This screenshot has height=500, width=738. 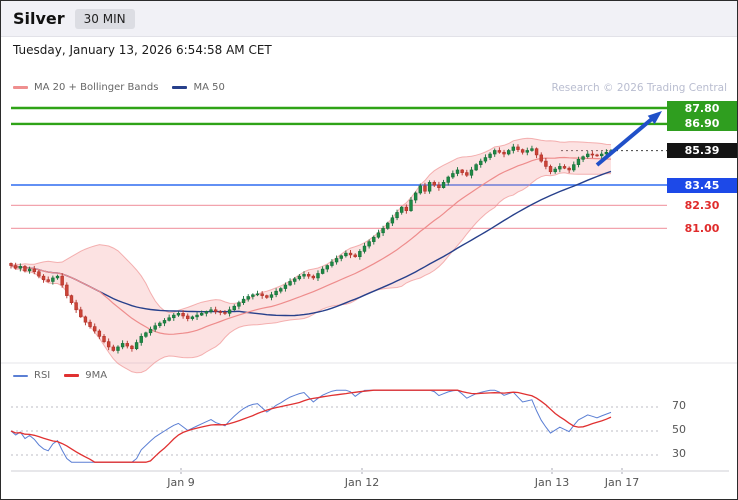 What do you see at coordinates (702, 185) in the screenshot?
I see `level-label-83-45: 83.45` at bounding box center [702, 185].